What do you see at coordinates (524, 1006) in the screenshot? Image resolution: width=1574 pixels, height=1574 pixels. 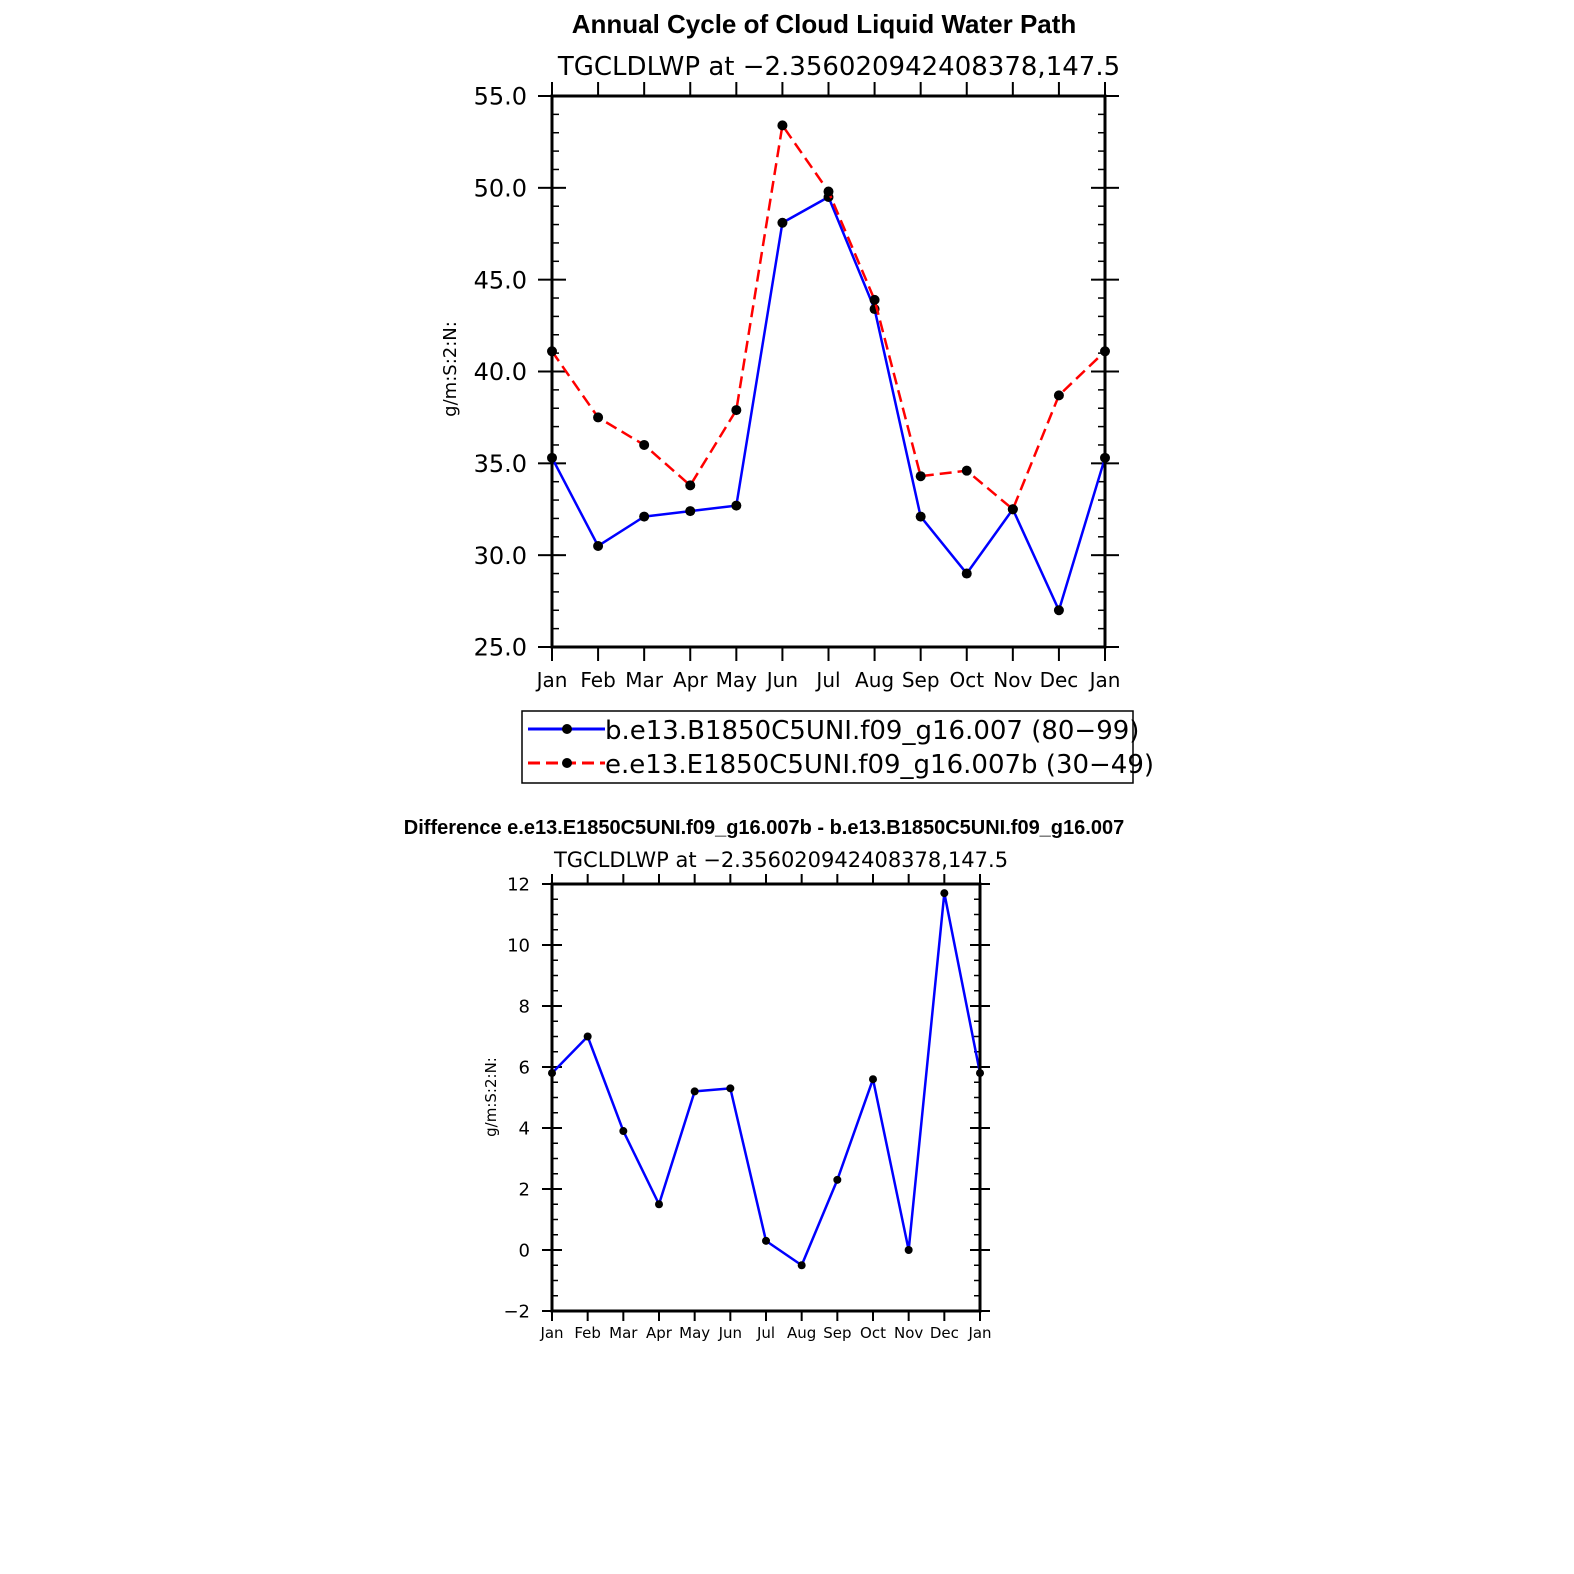 I see `y-tick-label: 8` at bounding box center [524, 1006].